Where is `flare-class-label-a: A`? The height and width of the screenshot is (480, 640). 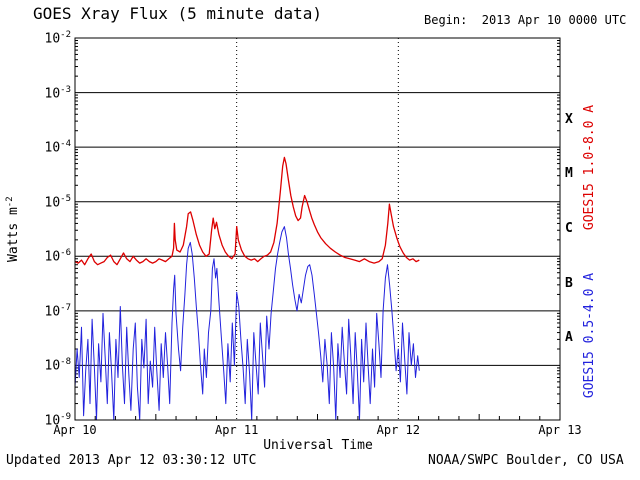
flare-class-label-a: A is located at coordinates (569, 338).